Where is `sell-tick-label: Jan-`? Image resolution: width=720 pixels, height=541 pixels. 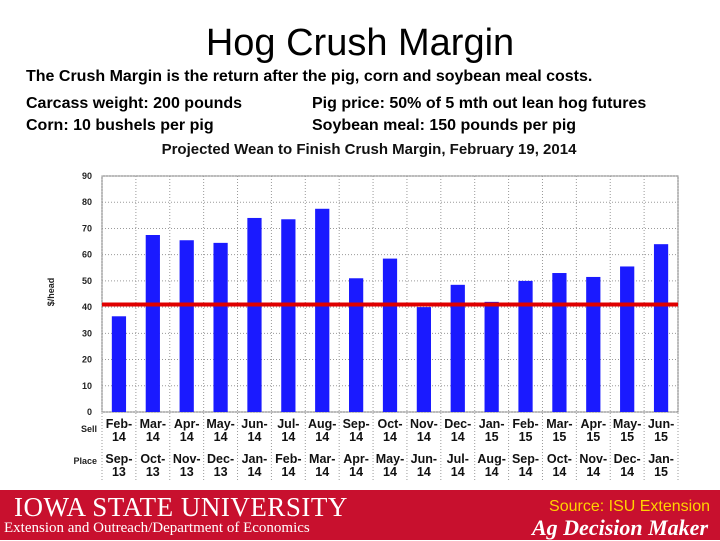 sell-tick-label: Jan- is located at coordinates (492, 424).